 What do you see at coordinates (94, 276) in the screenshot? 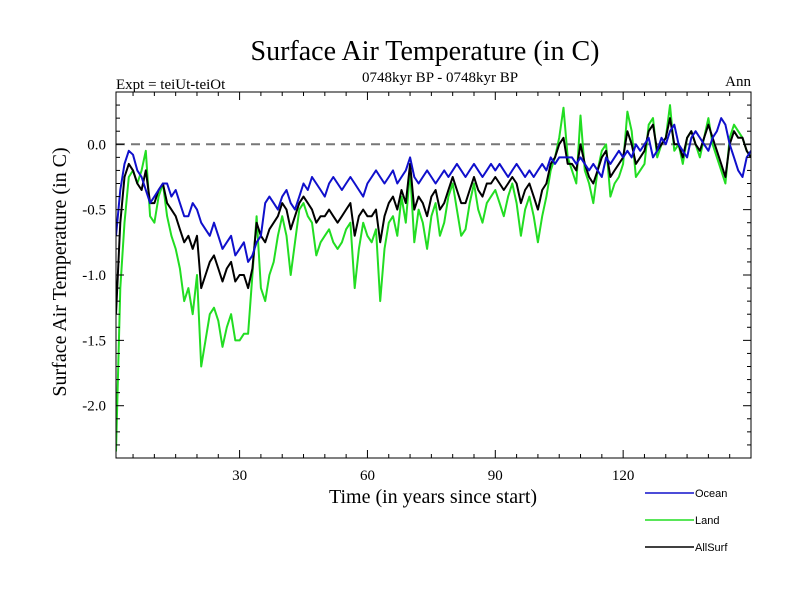
I see `y-tick-label: -1.0` at bounding box center [94, 276].